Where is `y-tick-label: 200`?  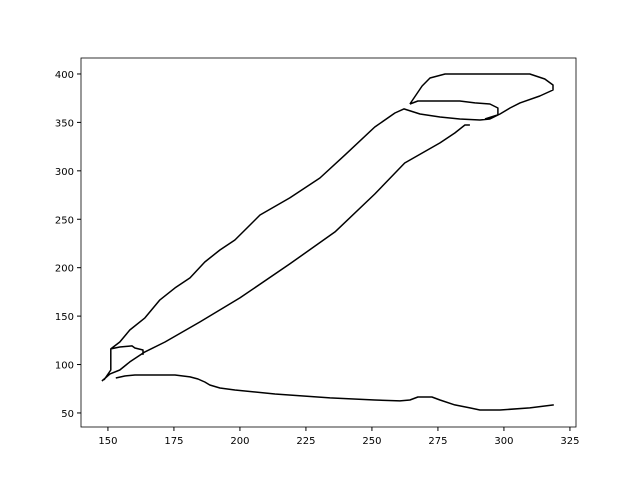 y-tick-label: 200 is located at coordinates (64, 269).